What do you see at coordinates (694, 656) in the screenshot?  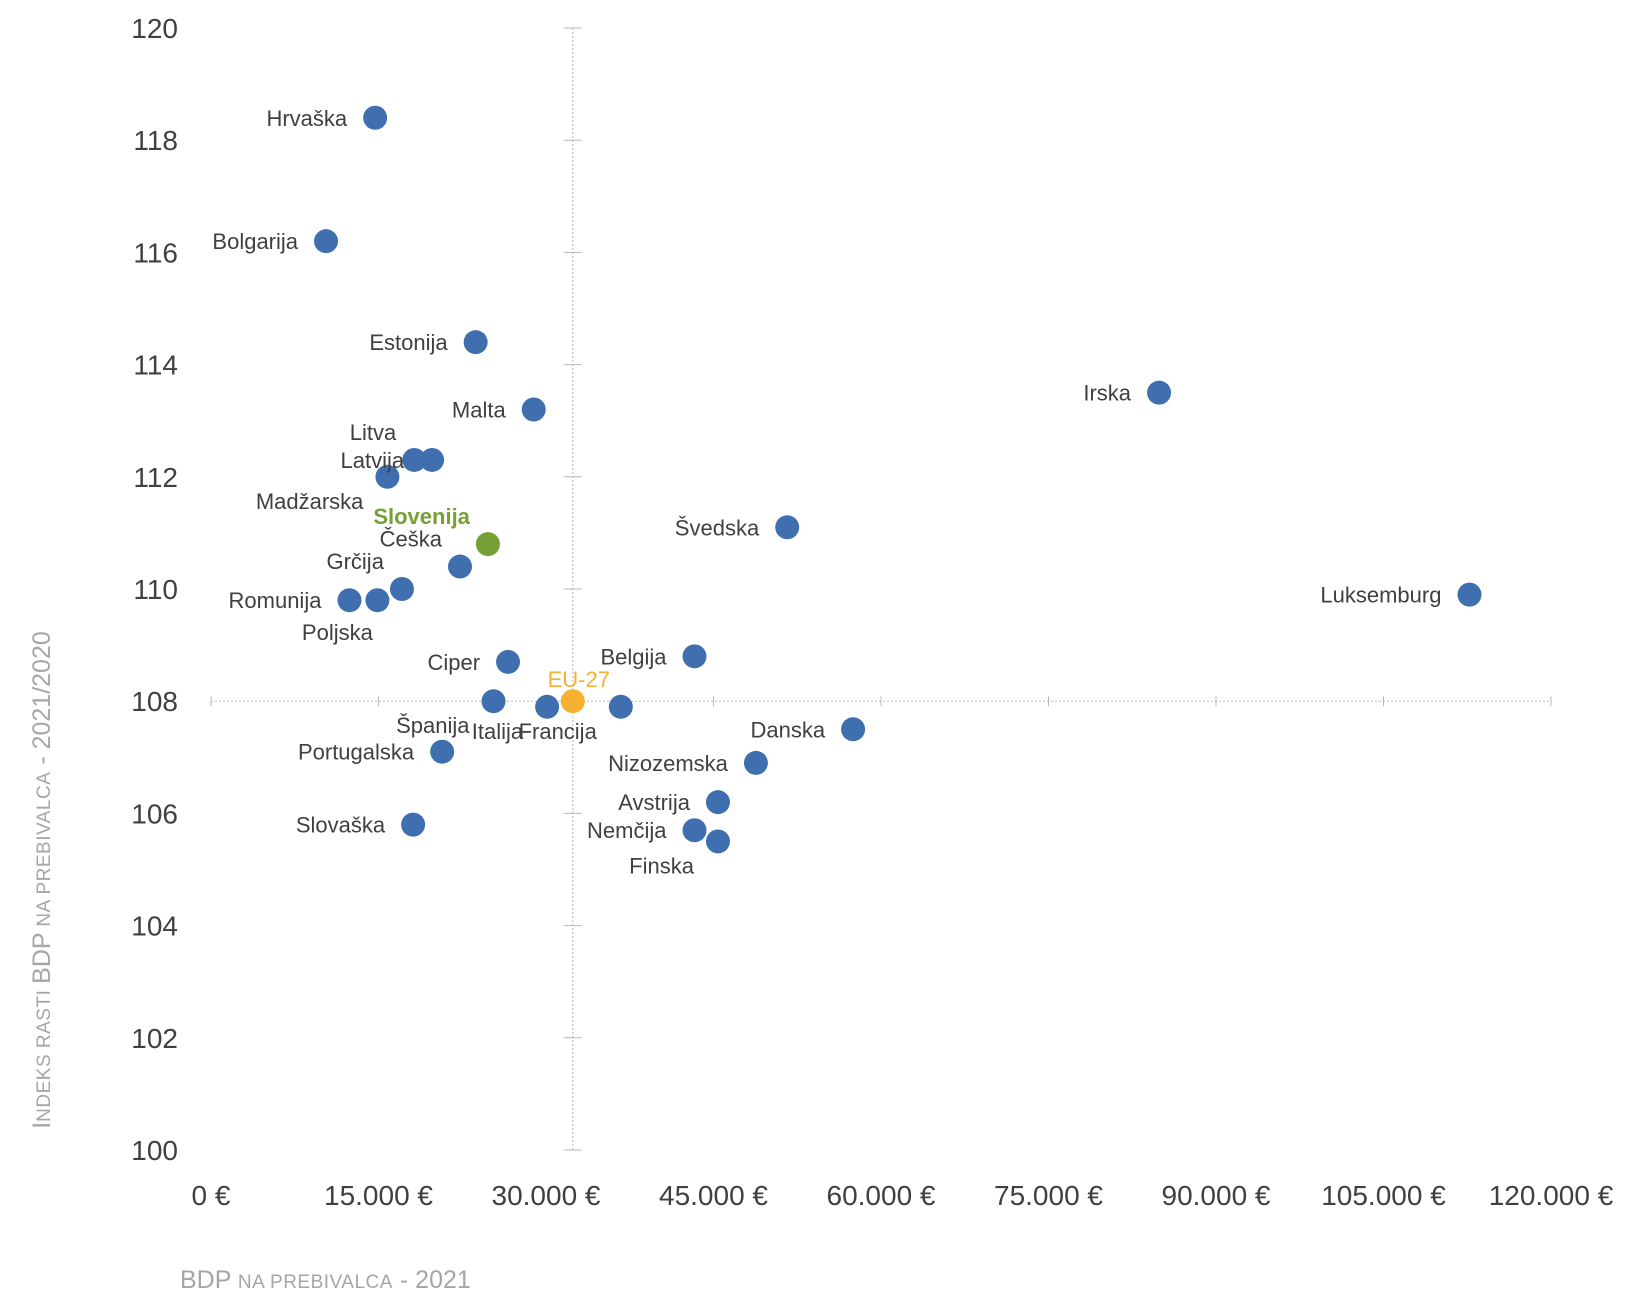 I see `point-belgija` at bounding box center [694, 656].